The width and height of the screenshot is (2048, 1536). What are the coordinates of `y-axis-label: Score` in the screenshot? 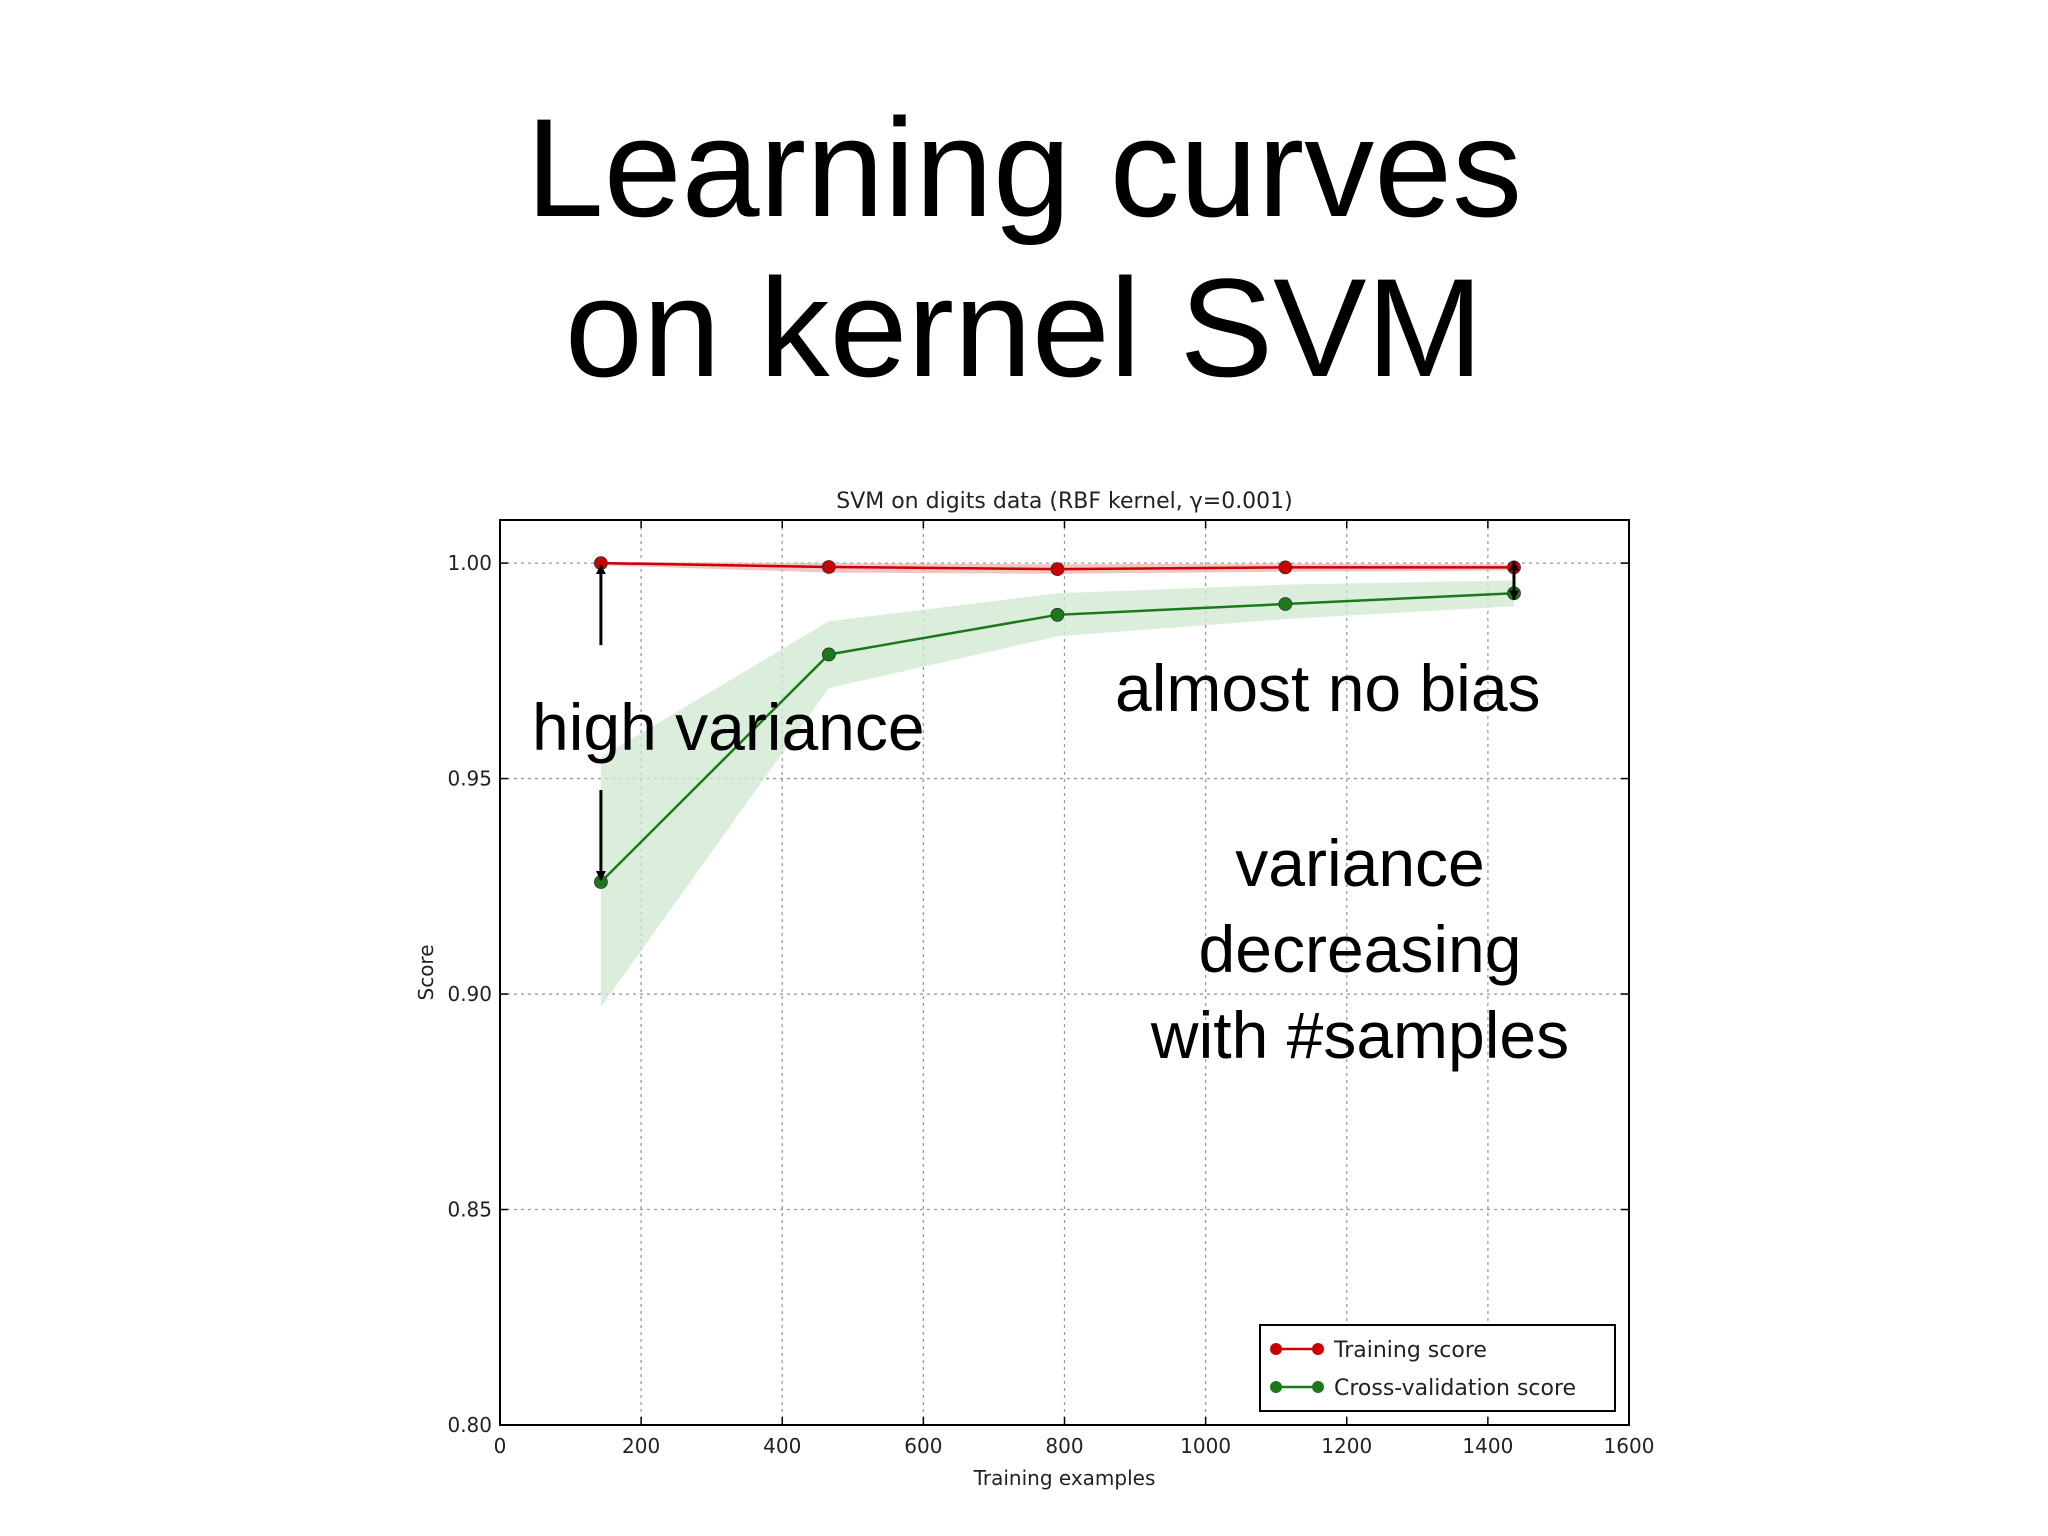 It's located at (426, 972).